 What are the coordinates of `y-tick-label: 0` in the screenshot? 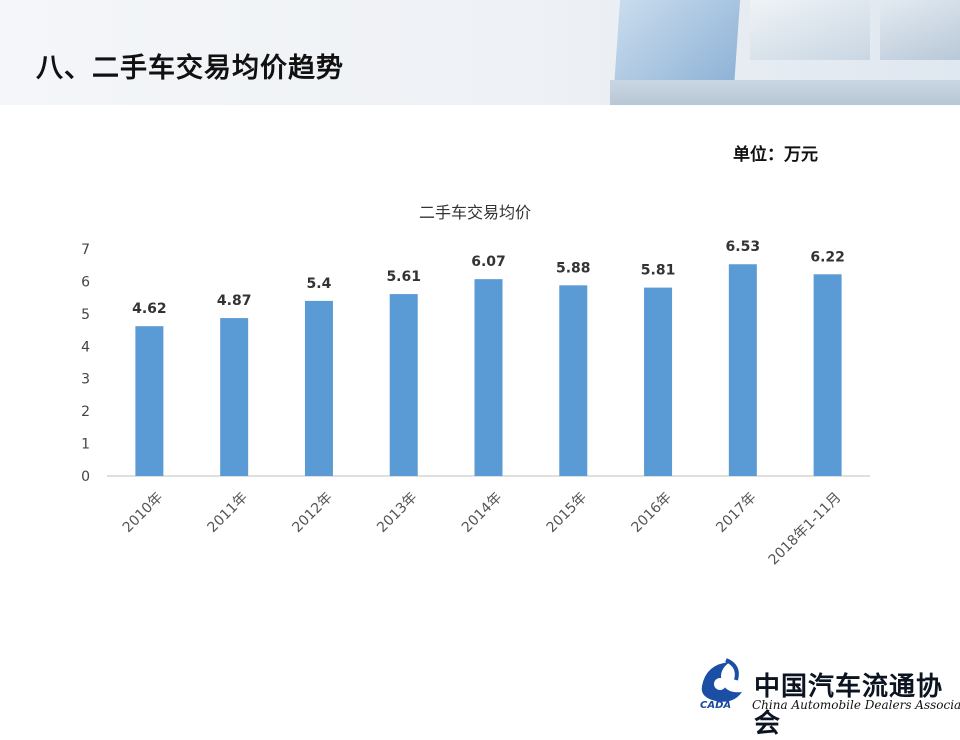 It's located at (85, 477).